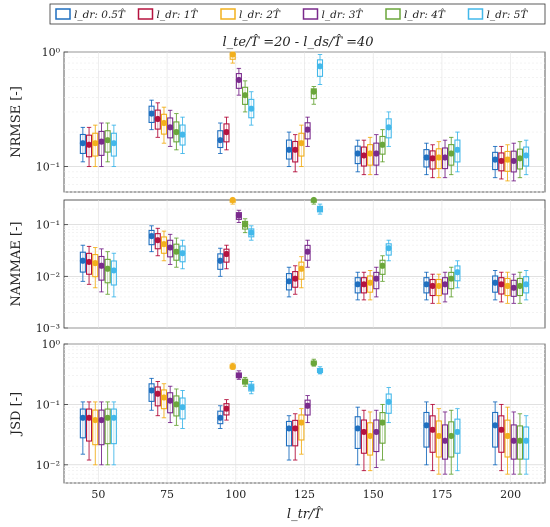 This screenshot has width=550, height=527. Describe the element at coordinates (48, 465) in the screenshot. I see `y-tick-label: 10⁻²` at that location.